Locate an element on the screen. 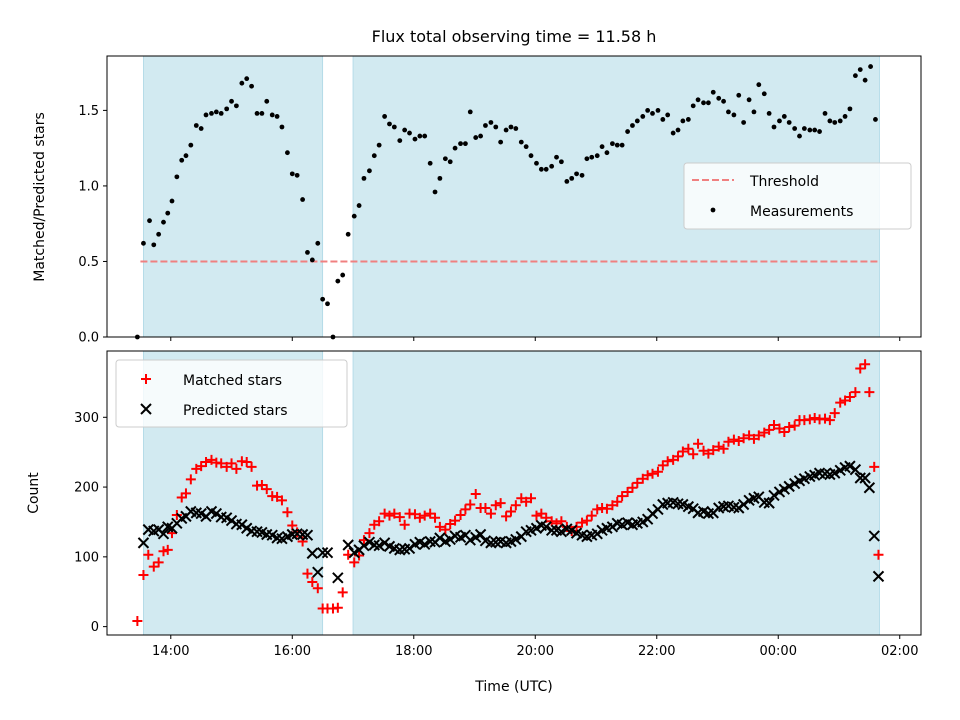 Image resolution: width=960 pixels, height=720 pixels. top-legend-box is located at coordinates (797, 196).